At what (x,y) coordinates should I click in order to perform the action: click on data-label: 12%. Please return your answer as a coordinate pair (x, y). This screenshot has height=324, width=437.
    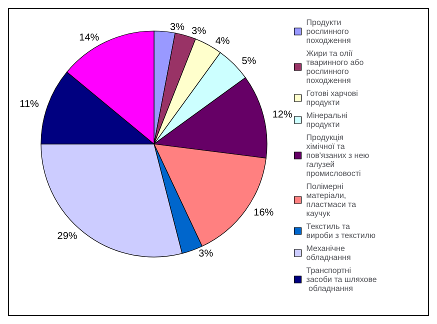
    Looking at the image, I should click on (282, 114).